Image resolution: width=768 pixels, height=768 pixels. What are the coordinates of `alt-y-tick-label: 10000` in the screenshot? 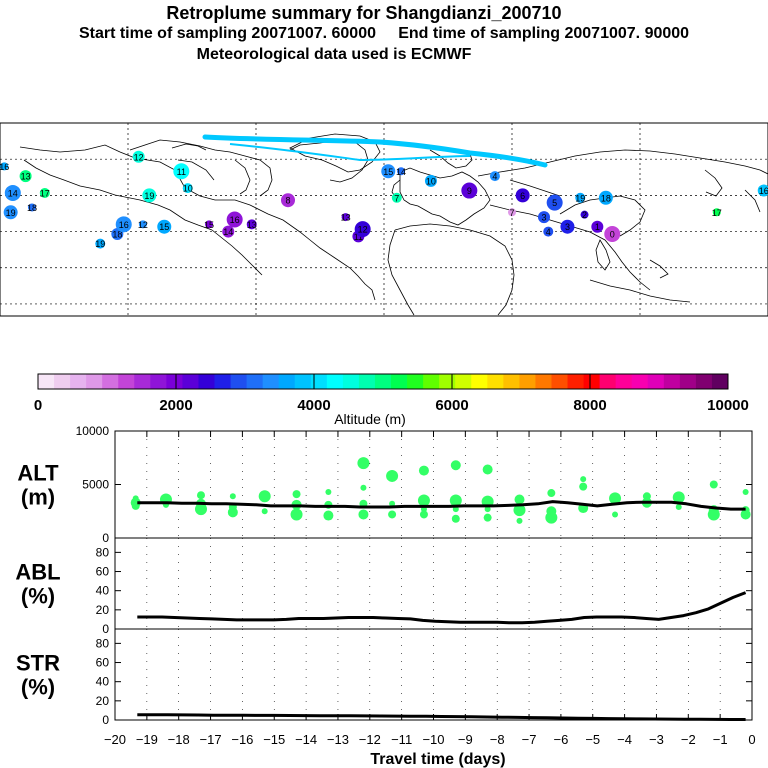 It's located at (93, 431).